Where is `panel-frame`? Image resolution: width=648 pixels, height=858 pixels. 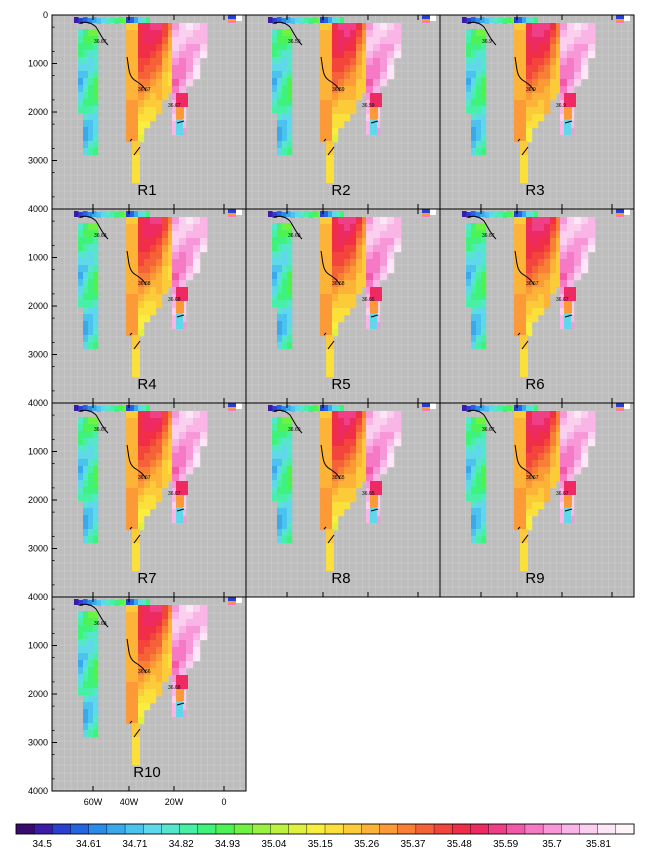
panel-frame is located at coordinates (537, 500).